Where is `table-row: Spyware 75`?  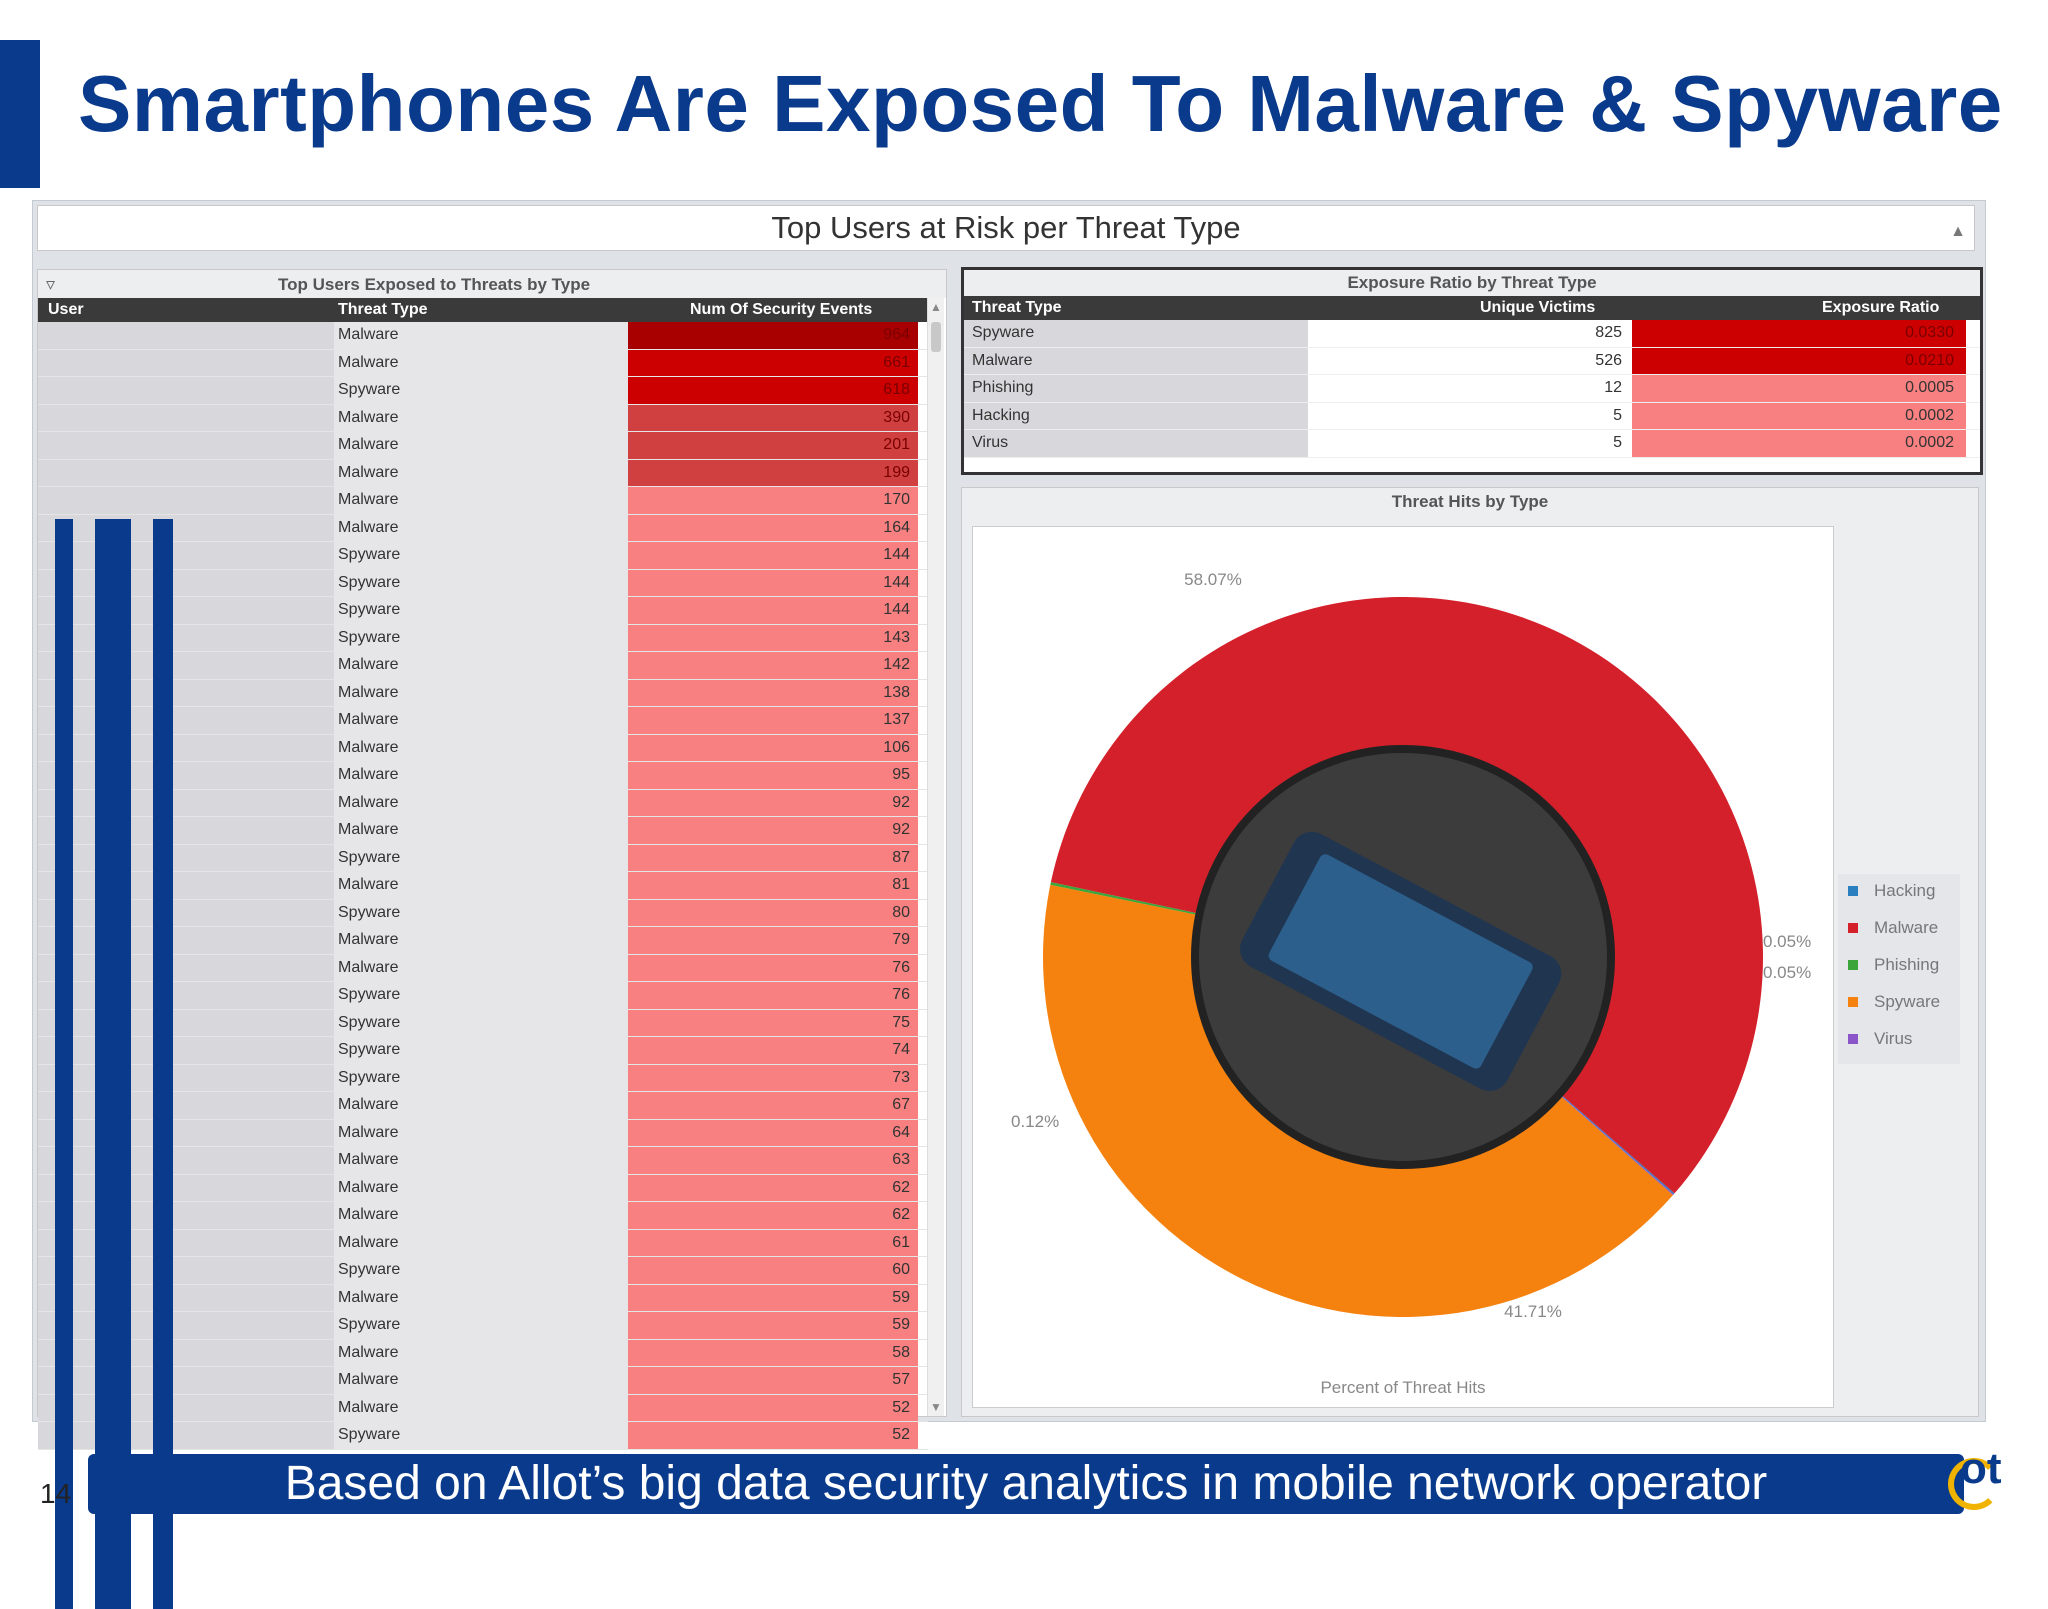
table-row: Spyware 75 is located at coordinates (483, 1023).